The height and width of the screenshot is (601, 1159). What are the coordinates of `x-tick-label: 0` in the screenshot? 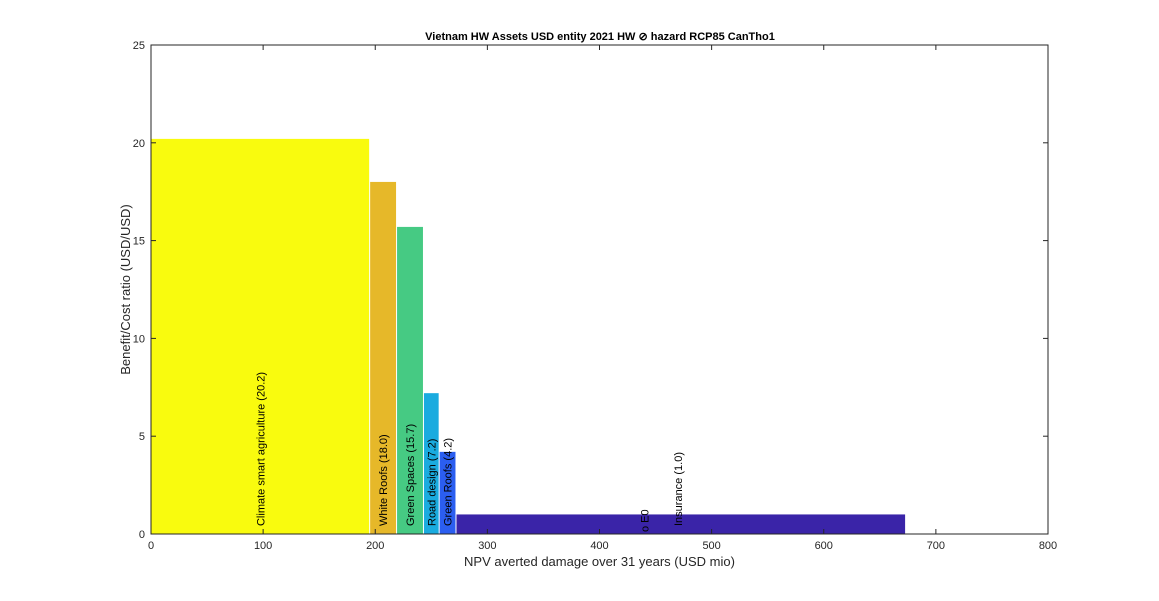 It's located at (151, 546).